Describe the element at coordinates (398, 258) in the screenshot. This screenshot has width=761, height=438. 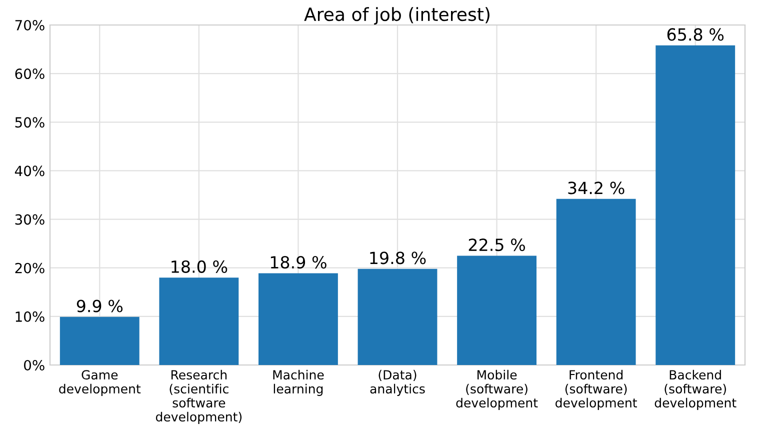
I see `data-label: 19.8 %` at that location.